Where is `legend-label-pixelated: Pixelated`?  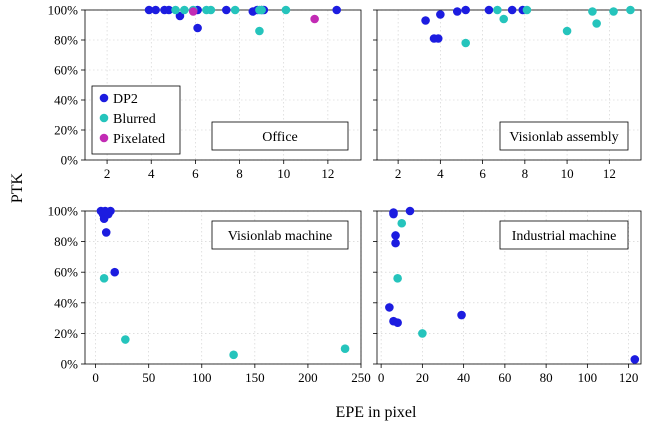 legend-label-pixelated: Pixelated is located at coordinates (139, 139).